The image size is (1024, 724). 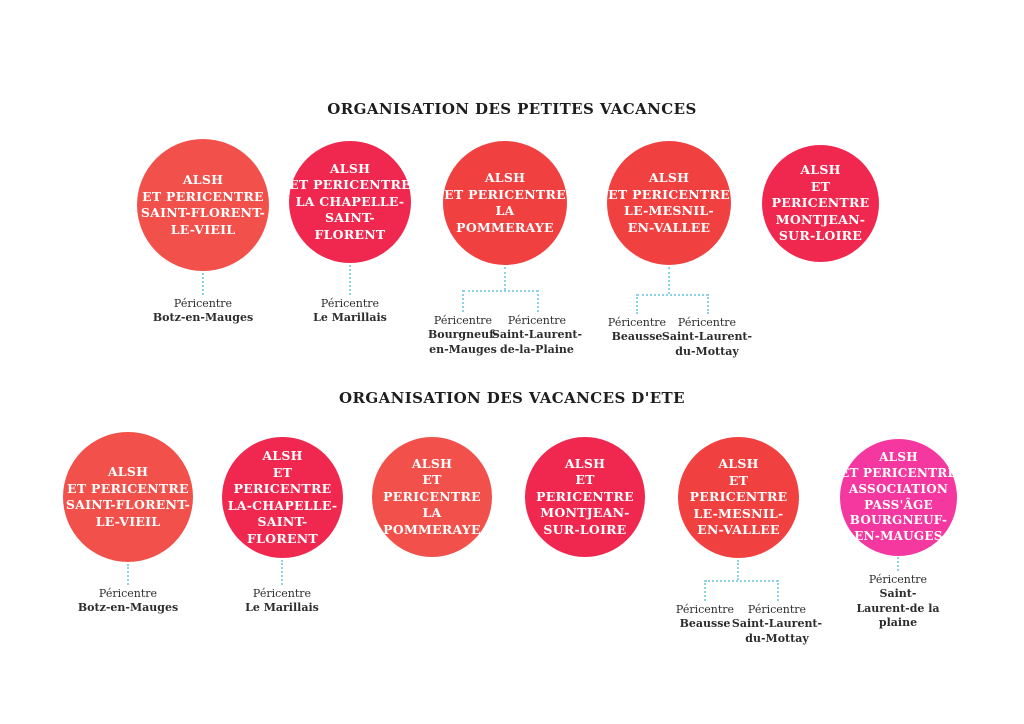 I want to click on pericentre-label-beausse-pv: Péricentre Beausse, so click(x=637, y=330).